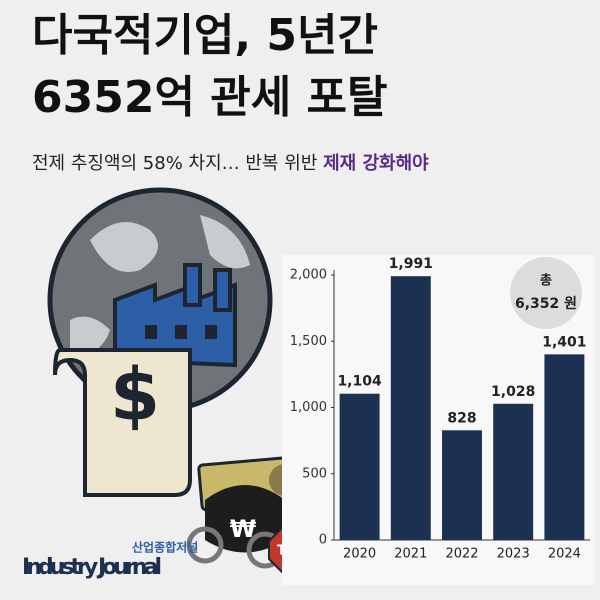 The height and width of the screenshot is (600, 600). I want to click on y-tick-label: 1,000, so click(308, 407).